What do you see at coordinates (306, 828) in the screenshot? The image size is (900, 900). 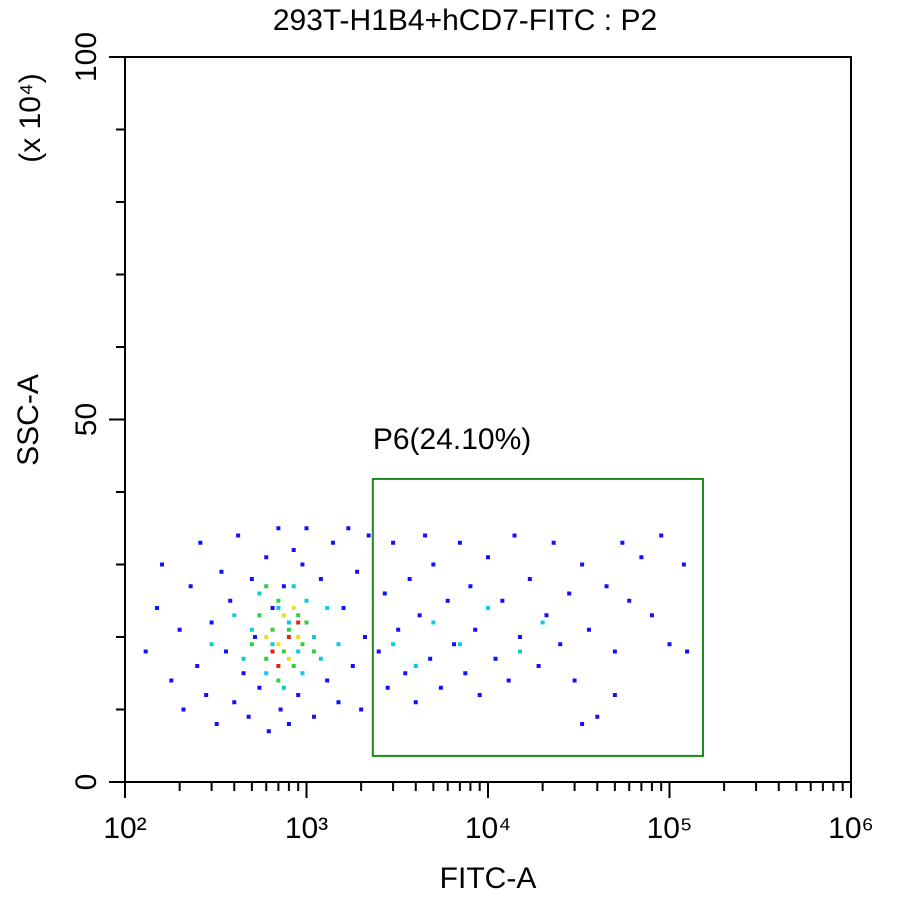 I see `x-tick-label: 10³` at bounding box center [306, 828].